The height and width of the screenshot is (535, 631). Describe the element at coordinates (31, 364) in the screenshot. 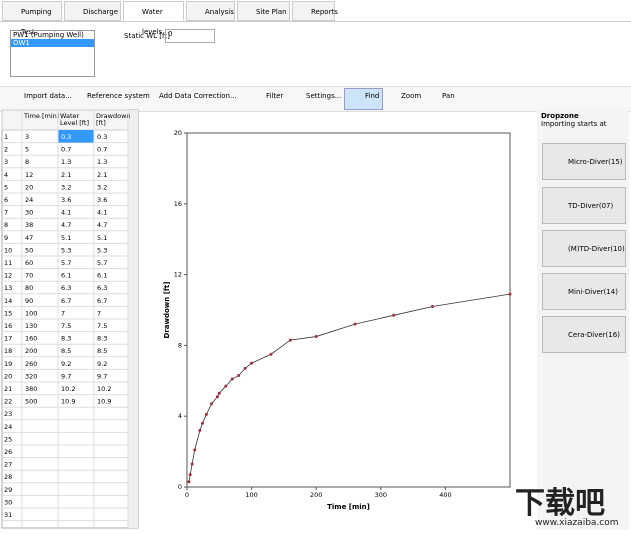

I see `cell-time: 260` at that location.